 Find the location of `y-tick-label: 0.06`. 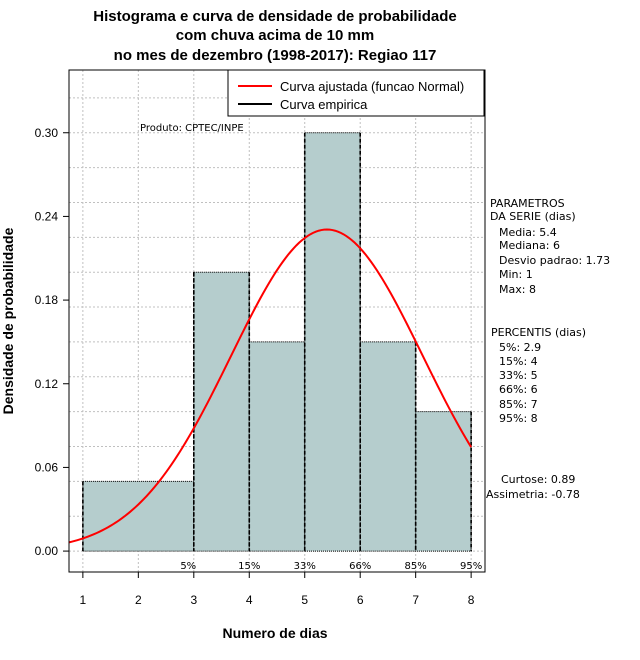

y-tick-label: 0.06 is located at coordinates (47, 467).